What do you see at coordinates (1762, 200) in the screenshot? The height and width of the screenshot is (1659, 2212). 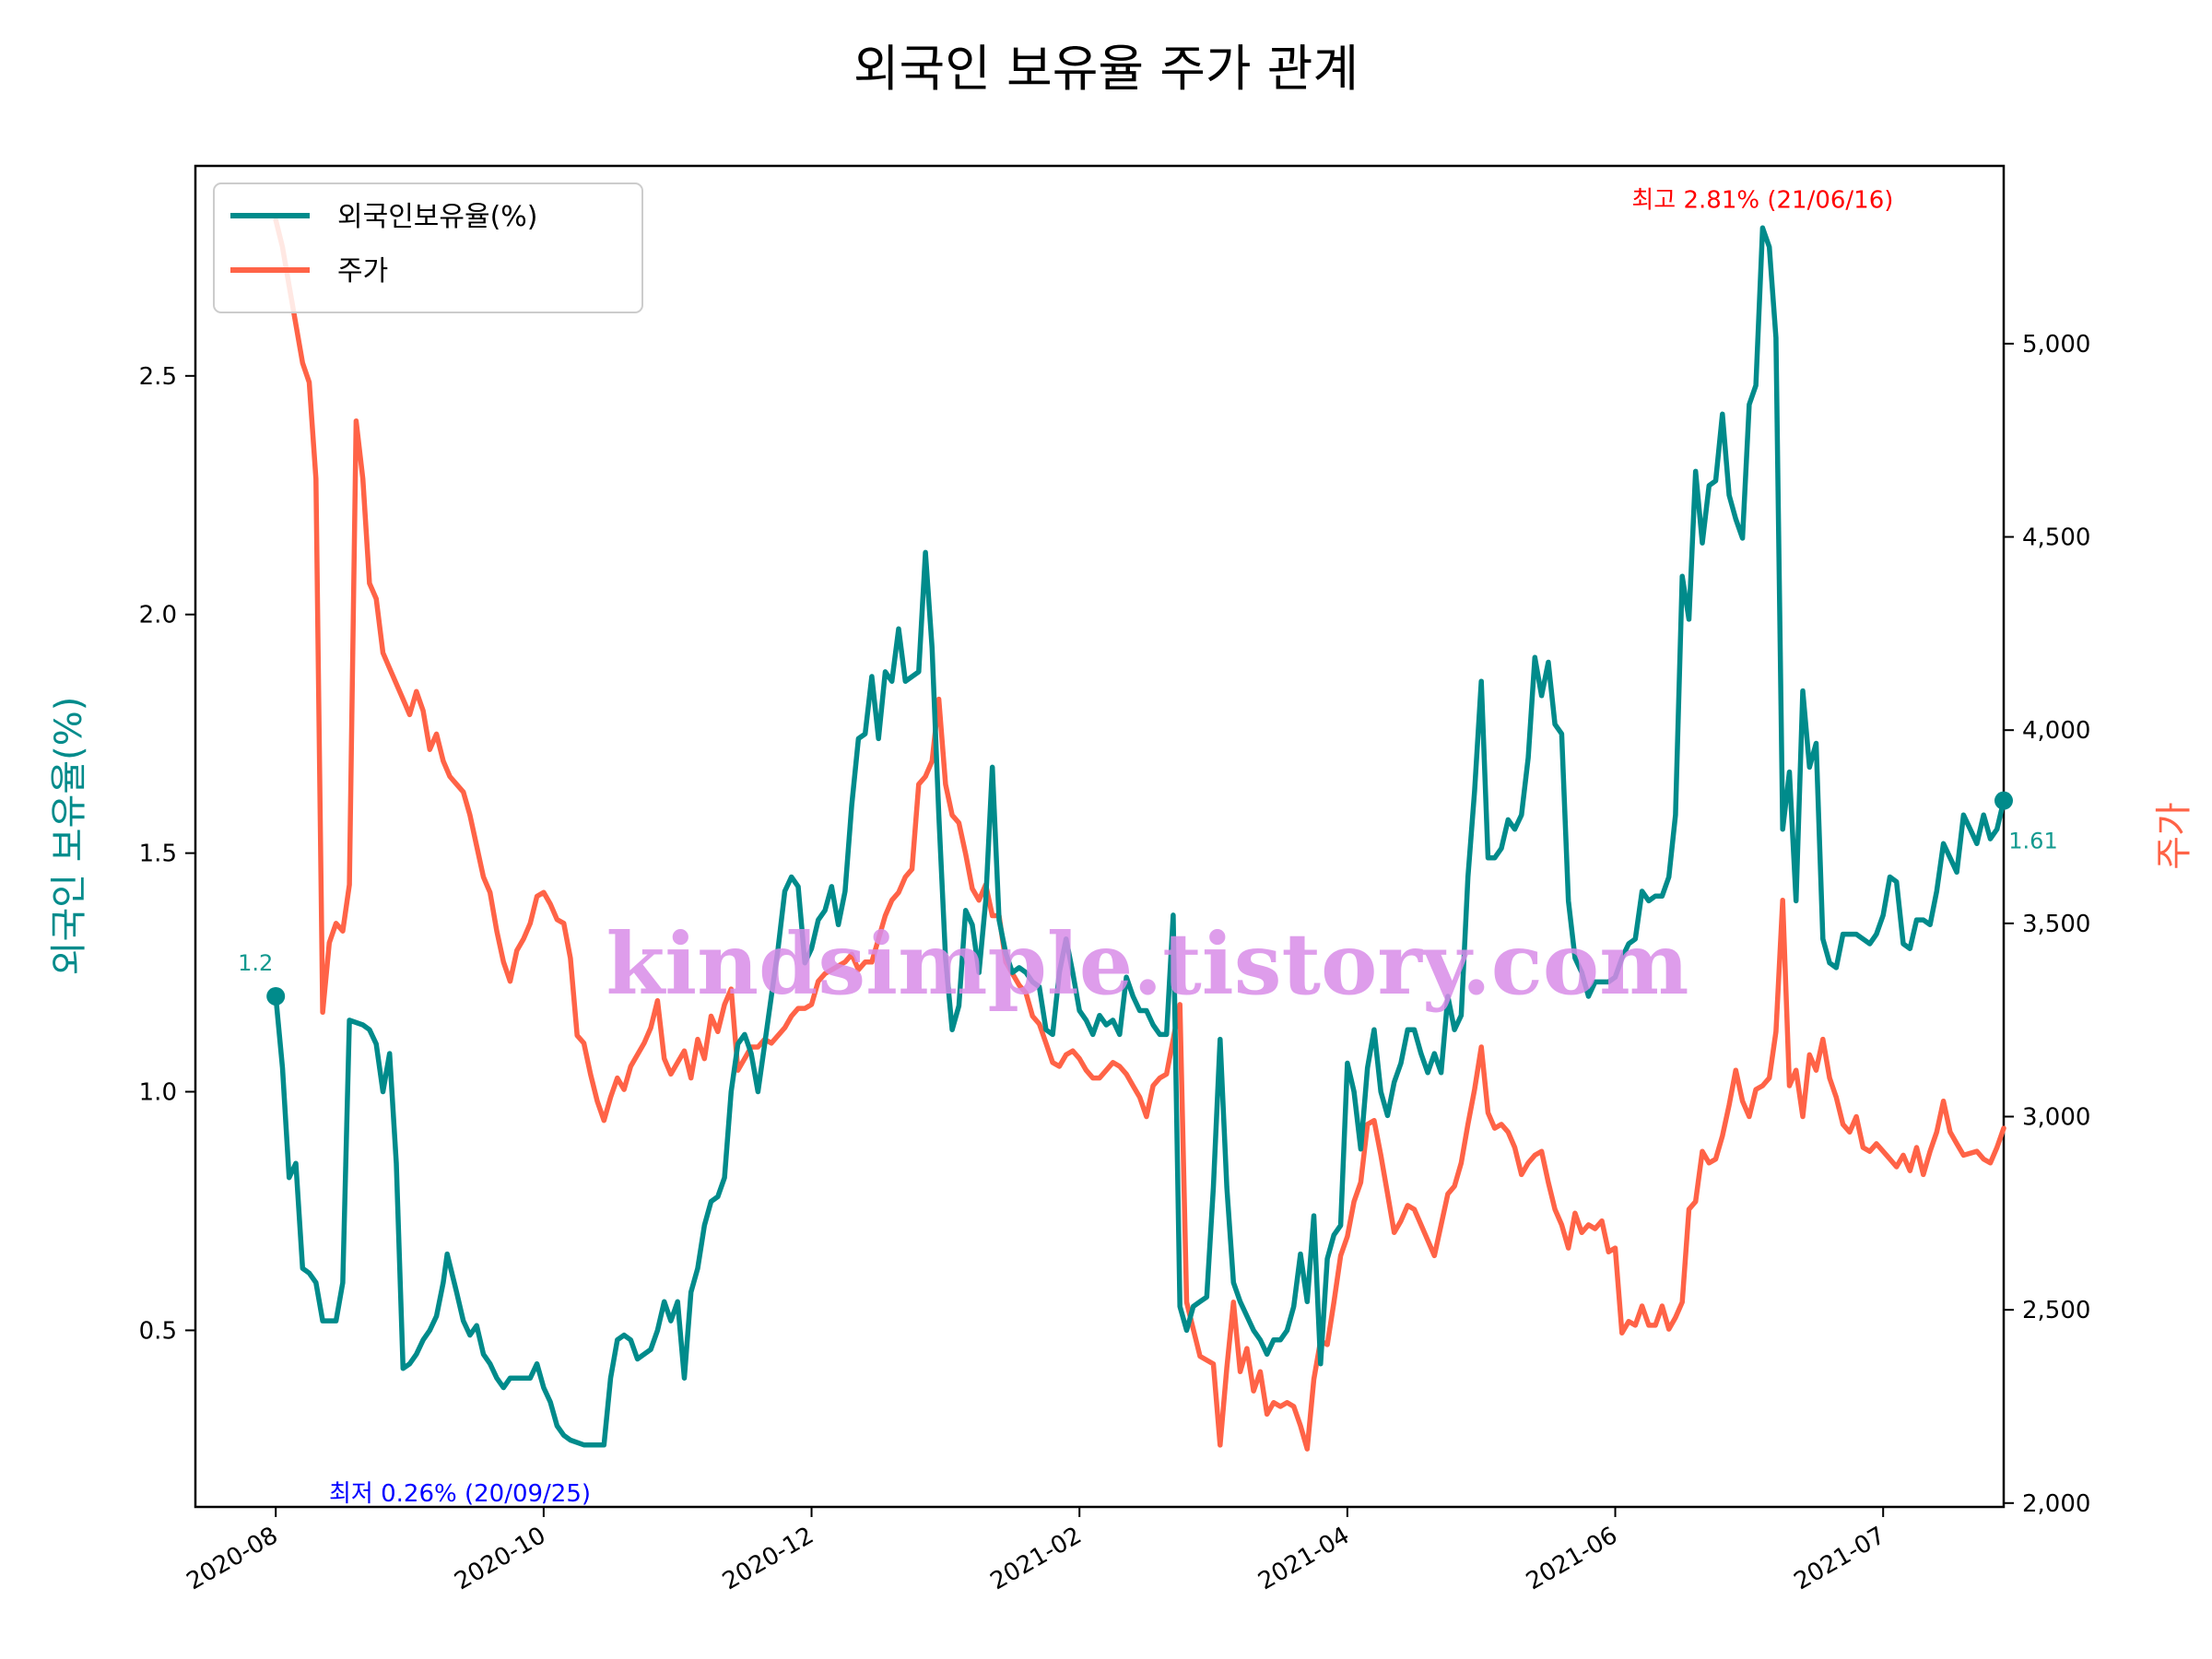 I see `max-annotation: 최고 2.81% (21/06/16)` at bounding box center [1762, 200].